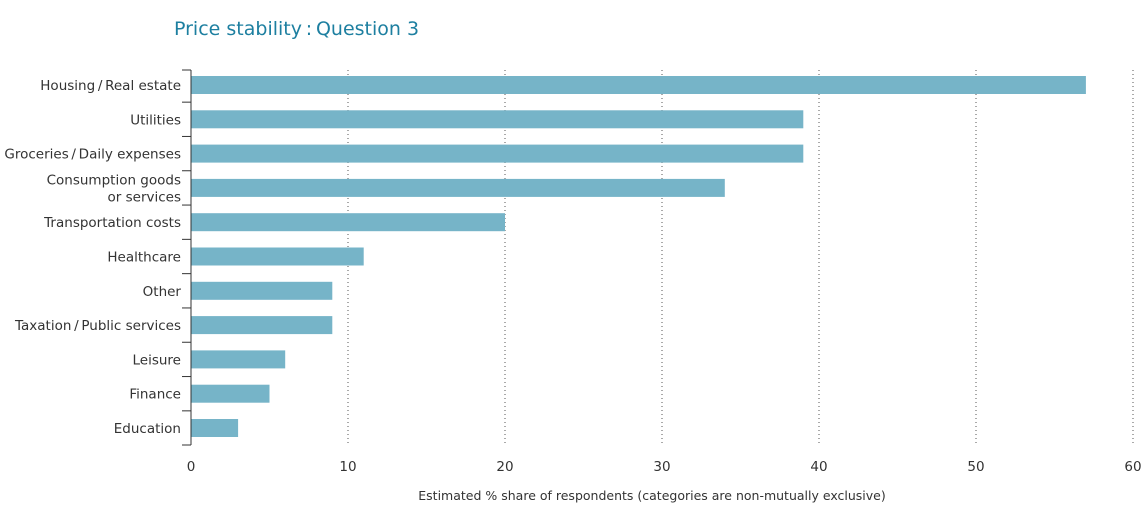  What do you see at coordinates (162, 292) in the screenshot?
I see `category-label: Other` at bounding box center [162, 292].